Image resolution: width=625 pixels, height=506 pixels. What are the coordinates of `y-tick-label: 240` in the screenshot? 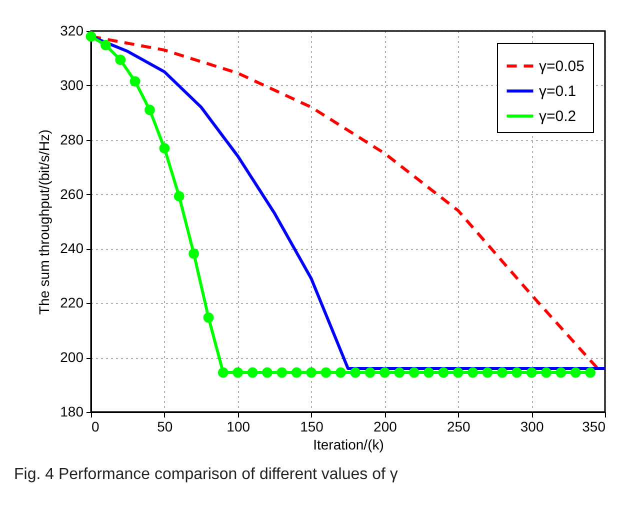 It's located at (72, 248).